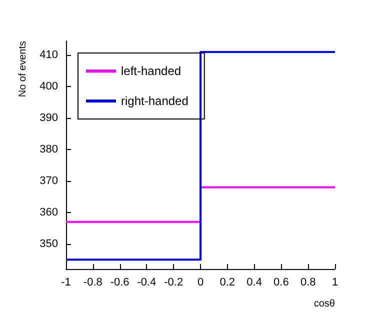 This screenshot has height=327, width=382. I want to click on legend-label: right-handed, so click(154, 101).